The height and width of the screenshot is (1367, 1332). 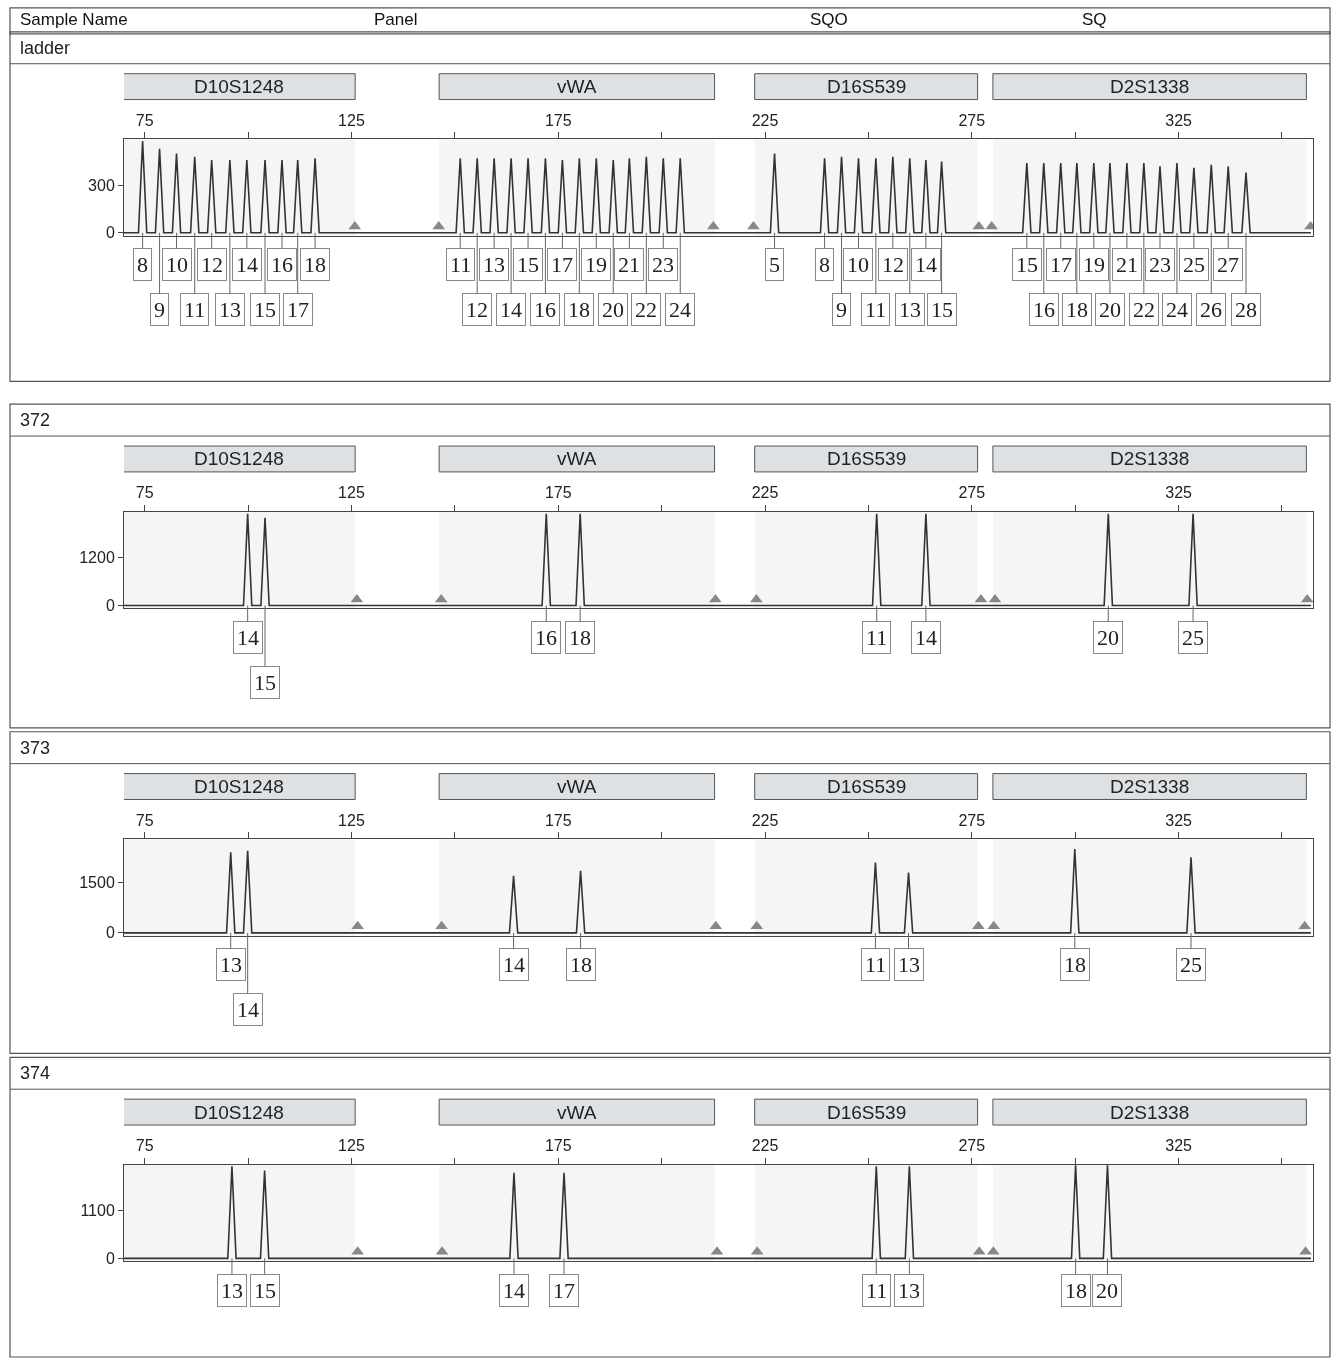 What do you see at coordinates (97, 883) in the screenshot?
I see `y-tick-label: 1500` at bounding box center [97, 883].